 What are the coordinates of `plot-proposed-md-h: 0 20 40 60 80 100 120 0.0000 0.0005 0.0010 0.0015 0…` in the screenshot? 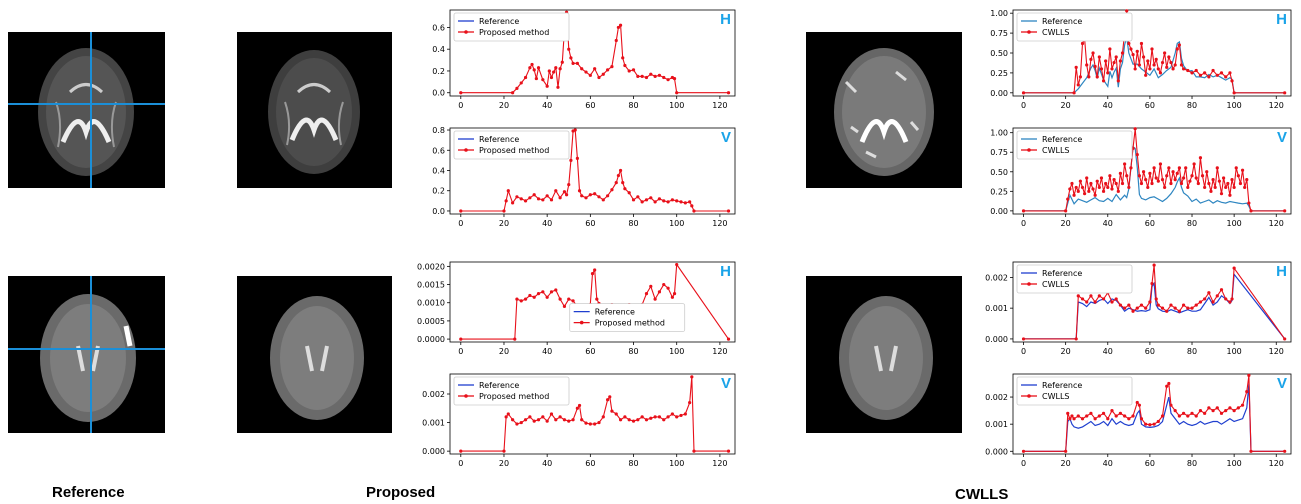 It's located at (576, 308).